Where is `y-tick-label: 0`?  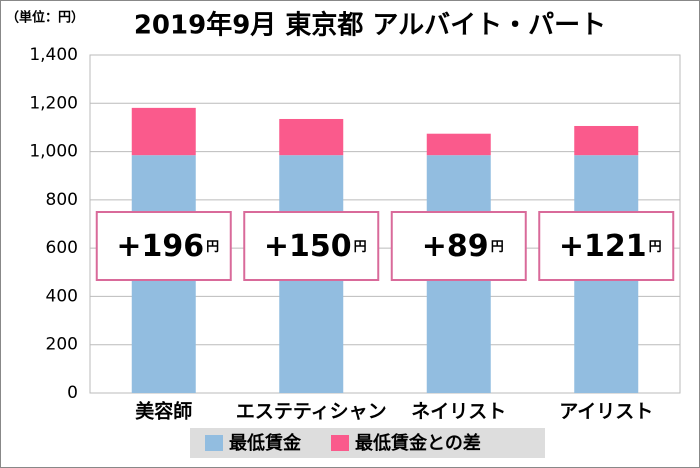
y-tick-label: 0 is located at coordinates (72, 393).